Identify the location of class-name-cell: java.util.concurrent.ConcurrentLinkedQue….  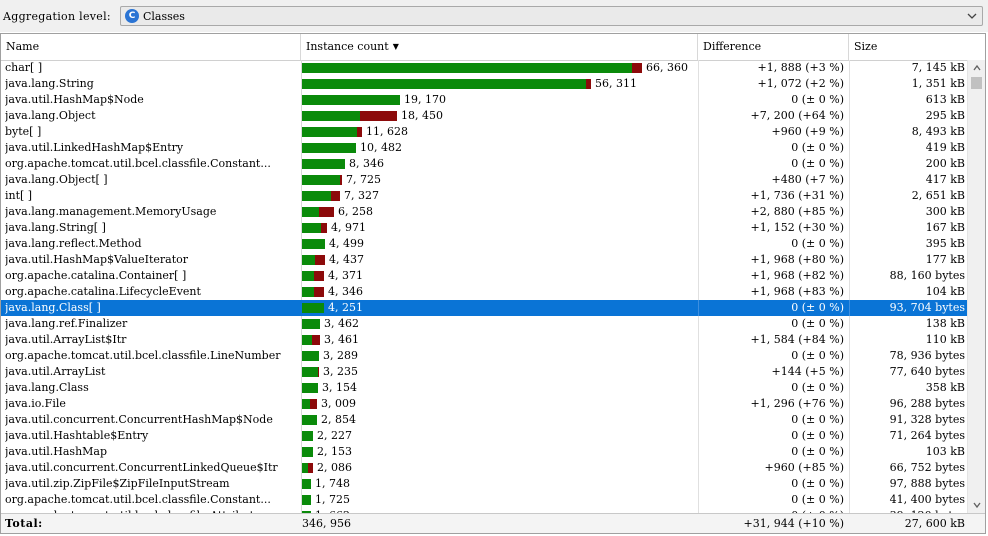
(141, 467).